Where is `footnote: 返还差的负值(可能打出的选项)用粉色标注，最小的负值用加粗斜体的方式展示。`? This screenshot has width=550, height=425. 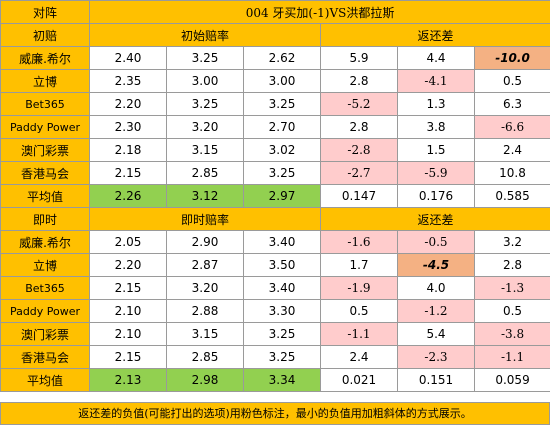 footnote: 返还差的负值(可能打出的选项)用粉色标注，最小的负值用加粗斜体的方式展示。 is located at coordinates (275, 413).